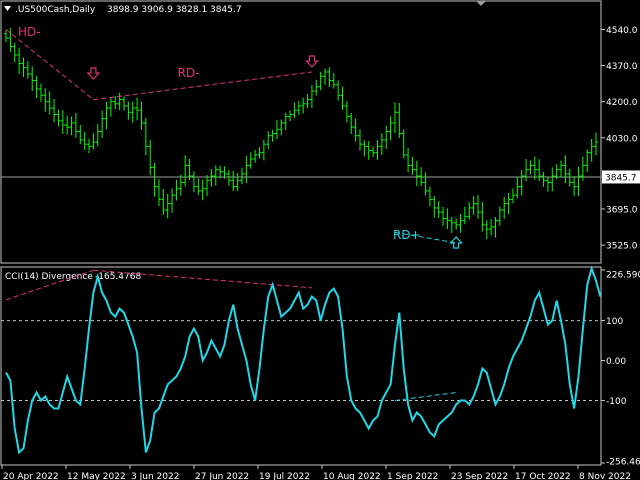  I want to click on price-axis-label: 4200.0, so click(622, 103).